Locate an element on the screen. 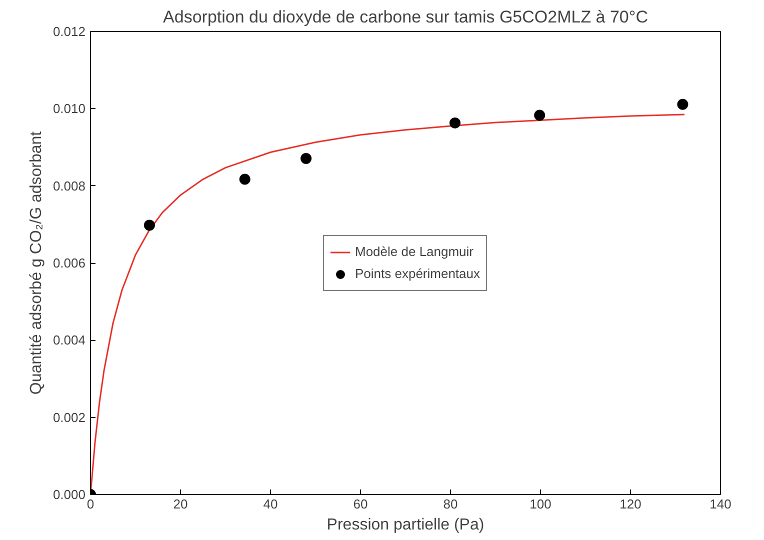  x-tick-label: 120 is located at coordinates (631, 504).